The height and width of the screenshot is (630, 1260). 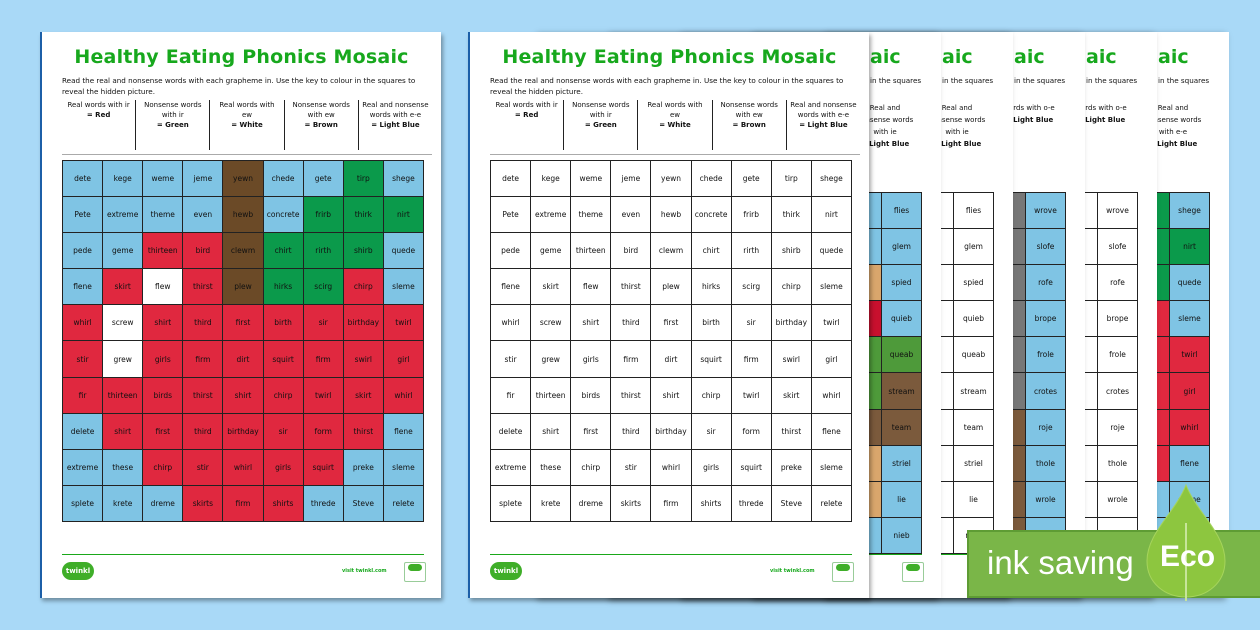 I want to click on mosaic-cell: brope, so click(x=1117, y=319).